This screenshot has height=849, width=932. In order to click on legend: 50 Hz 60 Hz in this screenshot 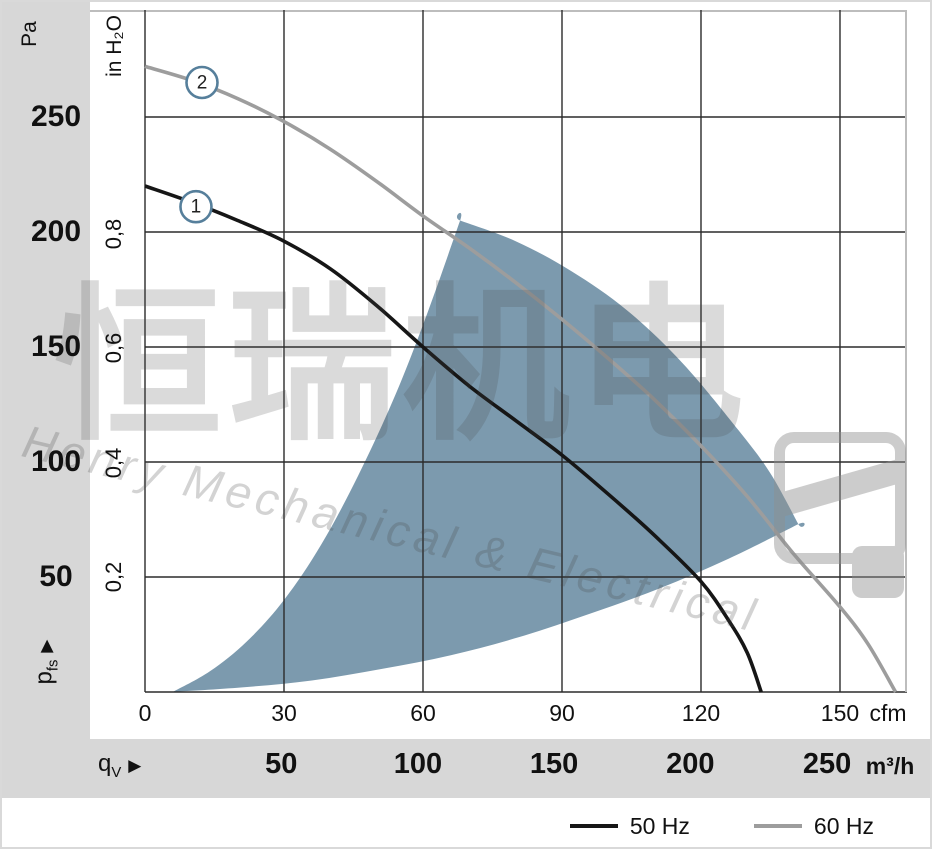, I will do `click(466, 826)`.